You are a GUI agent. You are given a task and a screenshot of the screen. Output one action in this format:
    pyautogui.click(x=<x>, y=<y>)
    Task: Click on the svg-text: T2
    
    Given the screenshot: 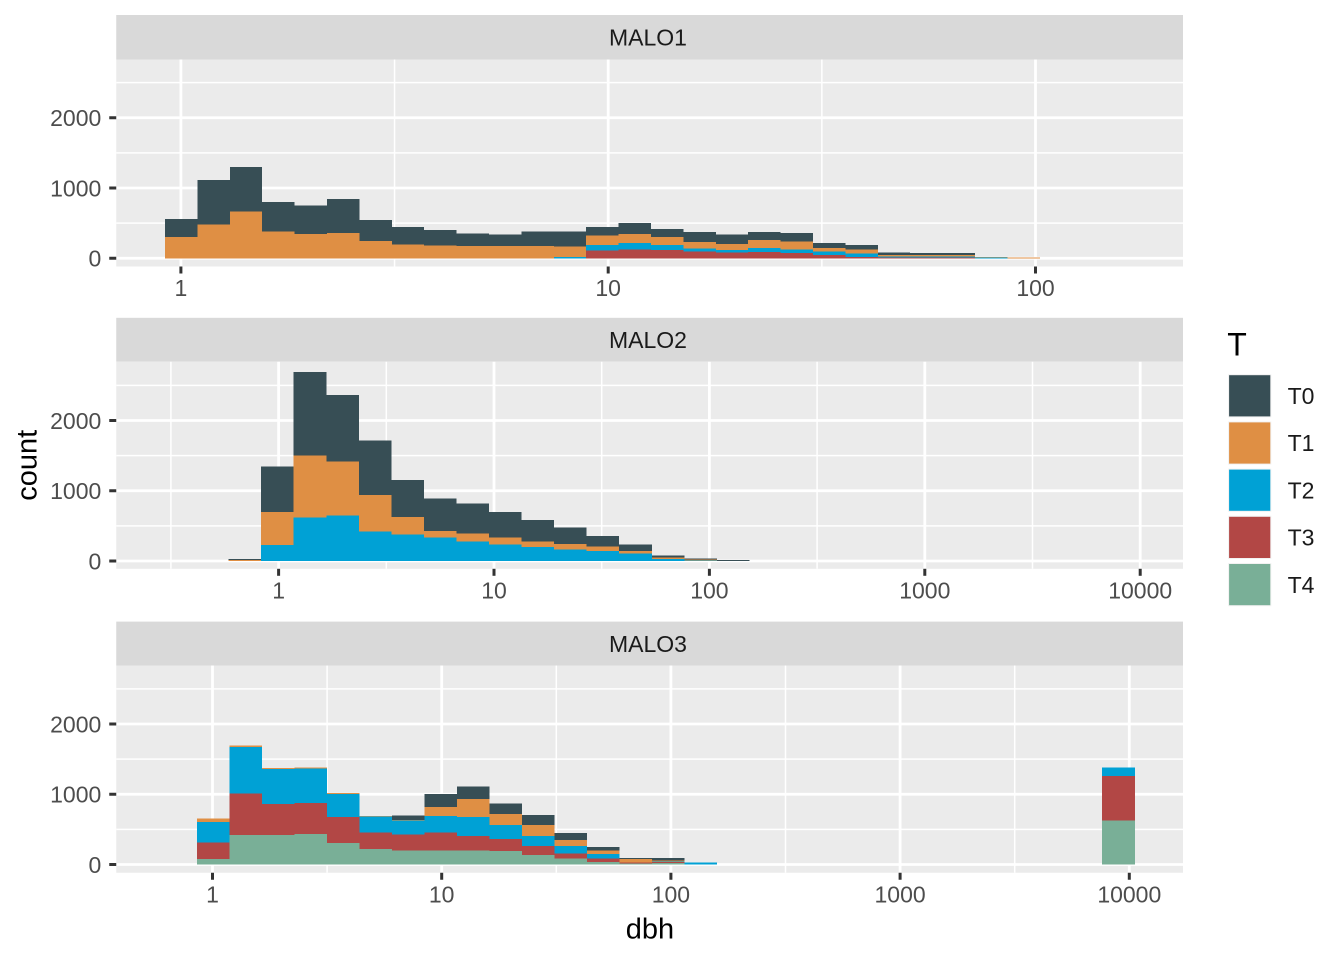 What is the action you would take?
    pyautogui.click(x=1301, y=490)
    